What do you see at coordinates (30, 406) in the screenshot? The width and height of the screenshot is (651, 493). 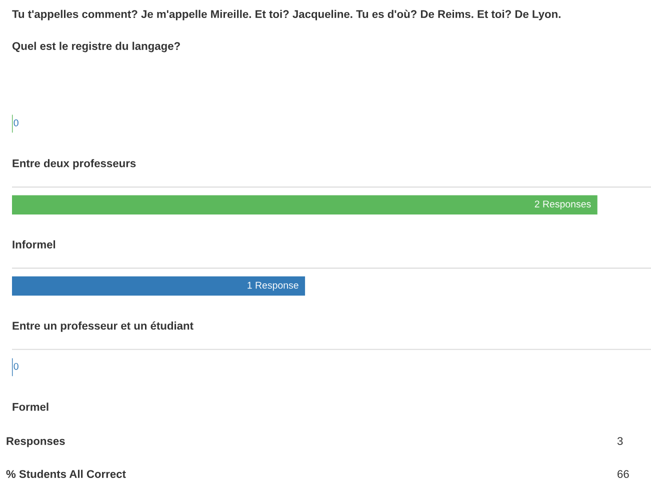 I see `y-tick-label: Formel` at bounding box center [30, 406].